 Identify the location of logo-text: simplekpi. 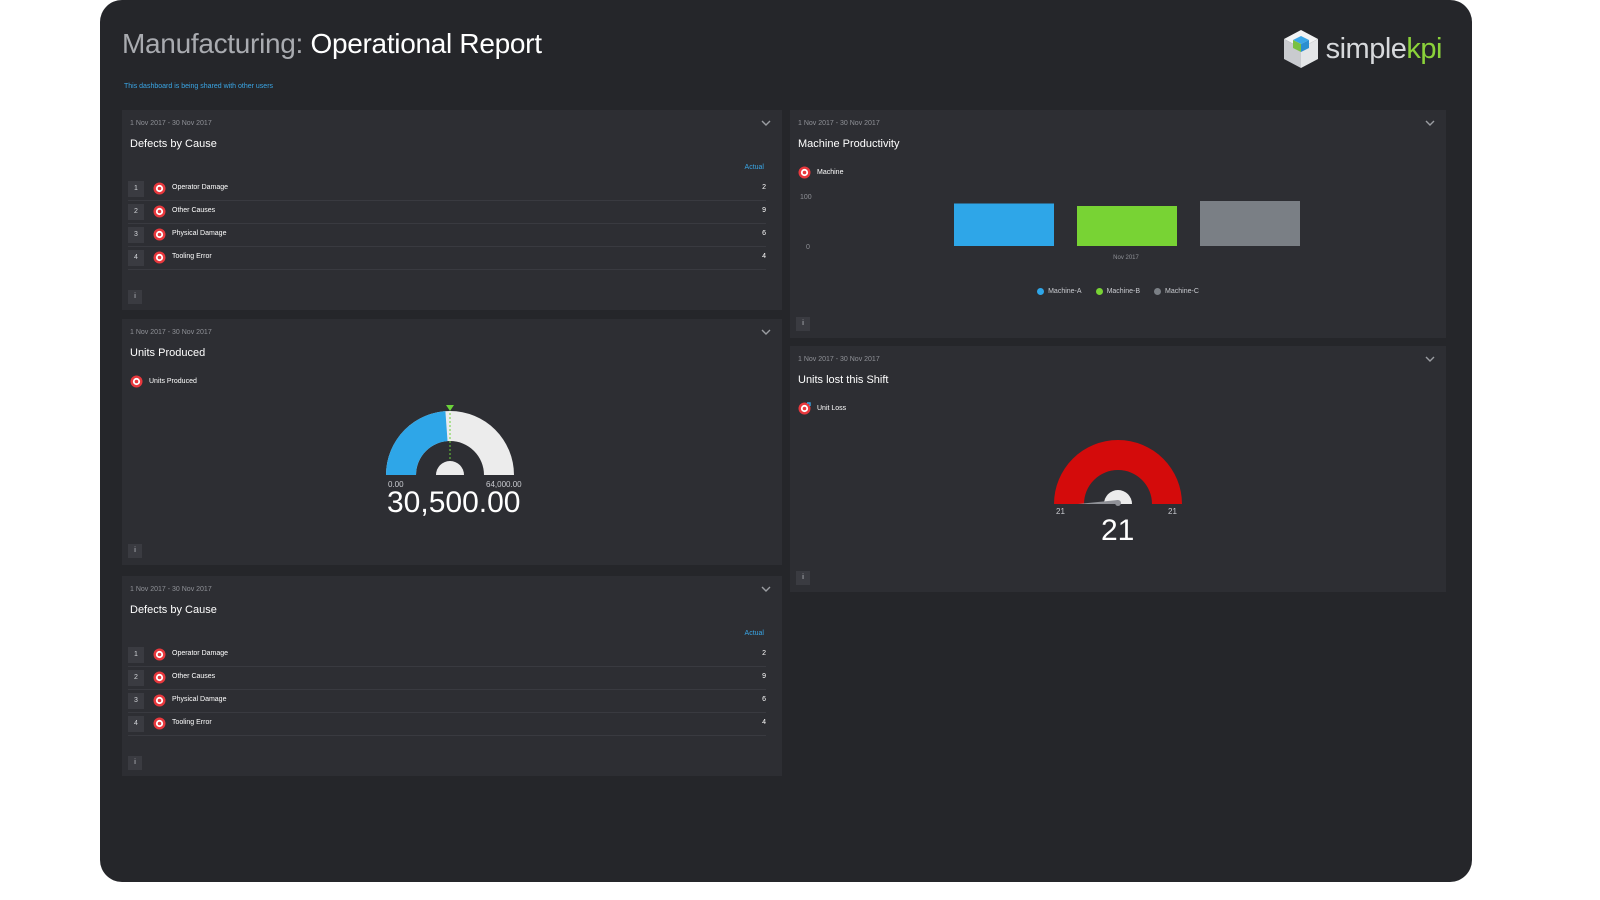
(1384, 49).